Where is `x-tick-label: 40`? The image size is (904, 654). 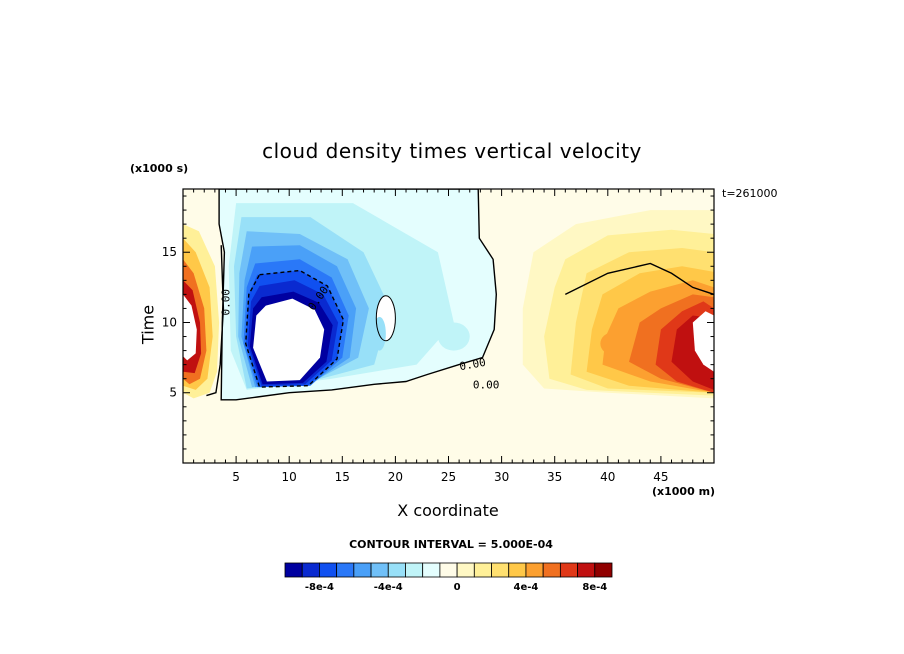 x-tick-label: 40 is located at coordinates (607, 477).